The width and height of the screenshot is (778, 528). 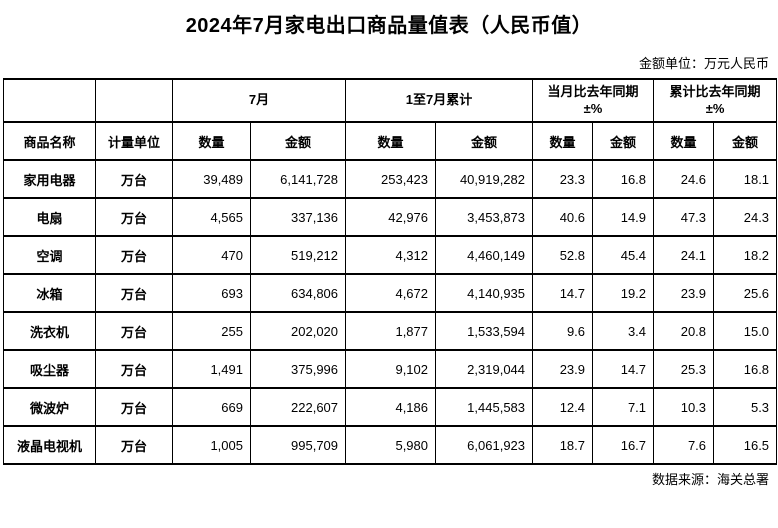 What do you see at coordinates (484, 179) in the screenshot?
I see `cum-amount-cell: 40,919,282` at bounding box center [484, 179].